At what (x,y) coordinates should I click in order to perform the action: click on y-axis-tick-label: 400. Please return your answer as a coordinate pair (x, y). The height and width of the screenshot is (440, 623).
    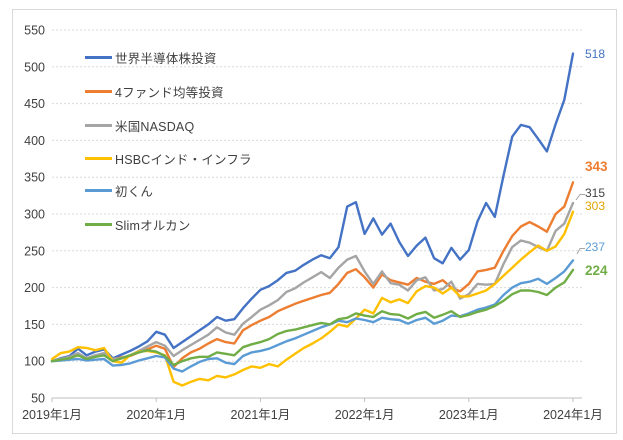
    Looking at the image, I should click on (34, 141).